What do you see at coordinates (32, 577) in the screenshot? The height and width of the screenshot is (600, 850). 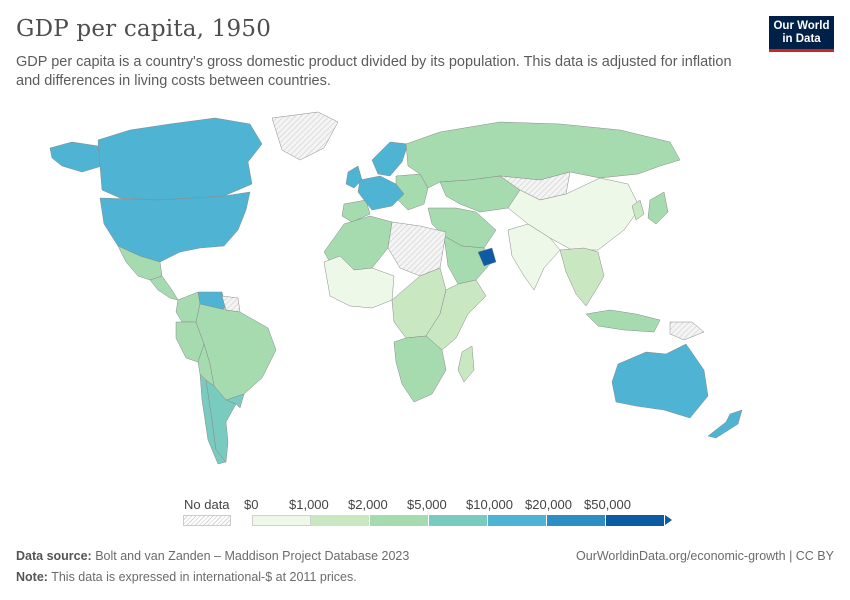 I see `data-note-label: Note:` at bounding box center [32, 577].